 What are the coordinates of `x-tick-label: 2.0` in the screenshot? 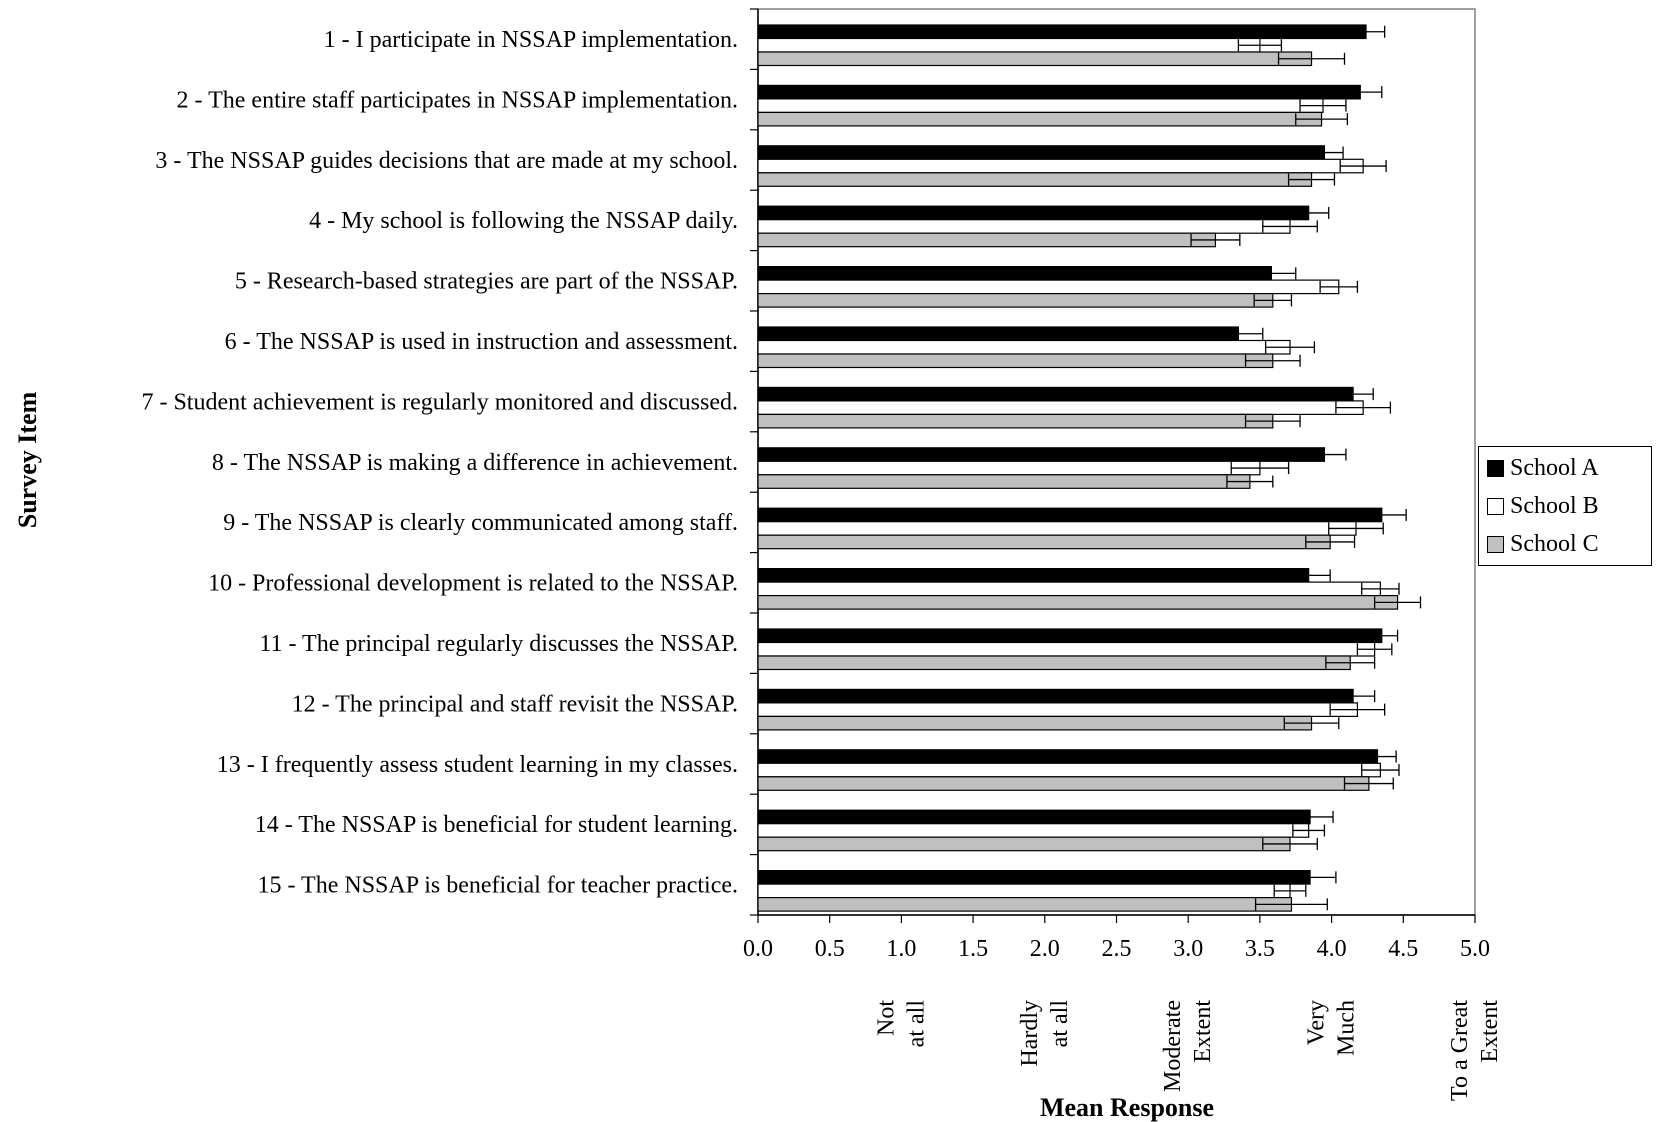 It's located at (1045, 949).